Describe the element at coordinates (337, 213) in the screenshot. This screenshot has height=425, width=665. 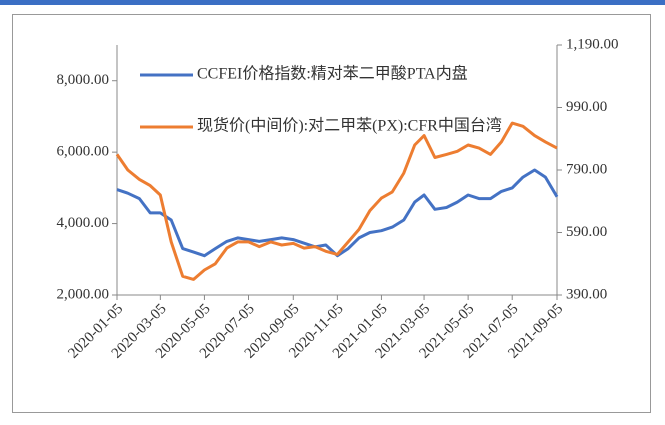
I see `line-series` at that location.